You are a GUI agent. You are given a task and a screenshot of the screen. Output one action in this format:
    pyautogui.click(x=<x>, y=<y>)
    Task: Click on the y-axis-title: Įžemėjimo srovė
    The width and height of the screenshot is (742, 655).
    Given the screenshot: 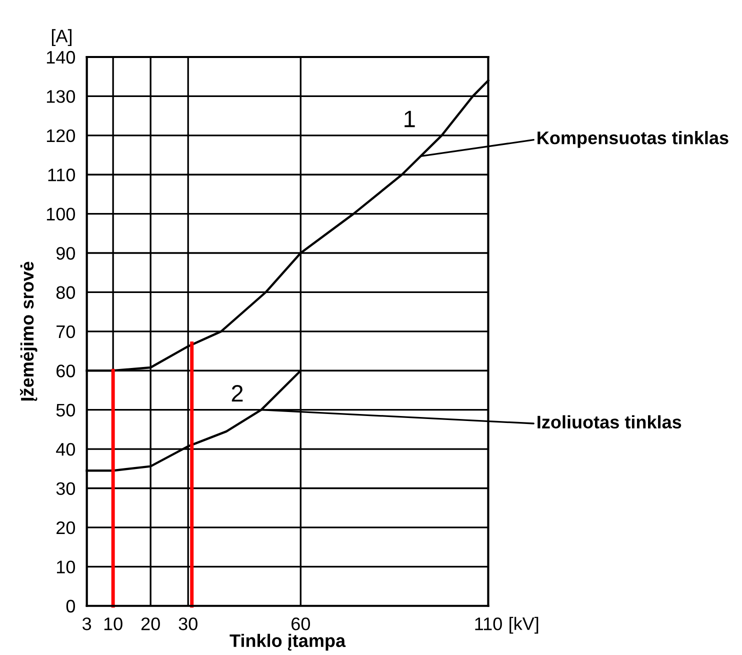 What is the action you would take?
    pyautogui.click(x=29, y=331)
    